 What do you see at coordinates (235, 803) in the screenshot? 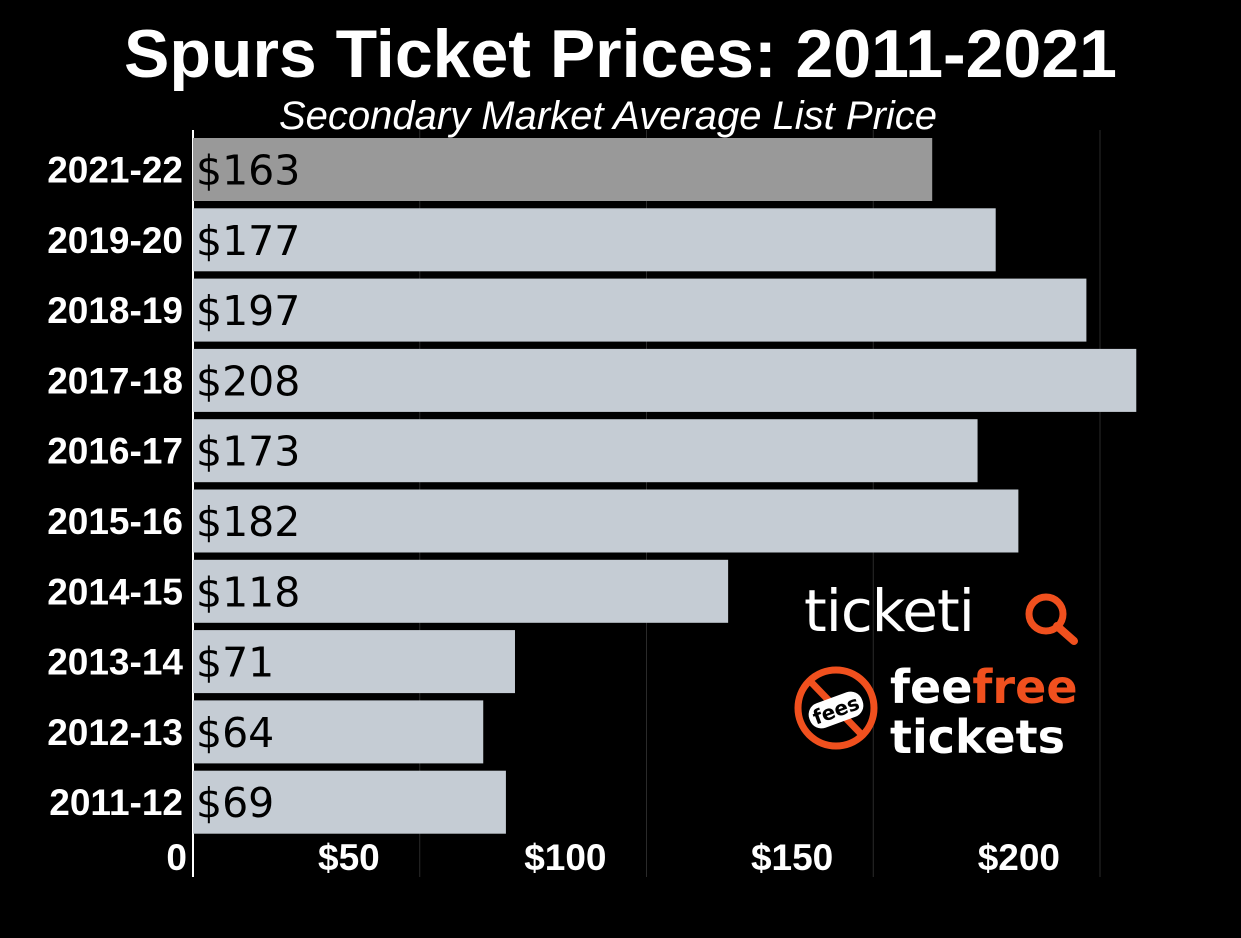
I see `value-label: $69` at bounding box center [235, 803].